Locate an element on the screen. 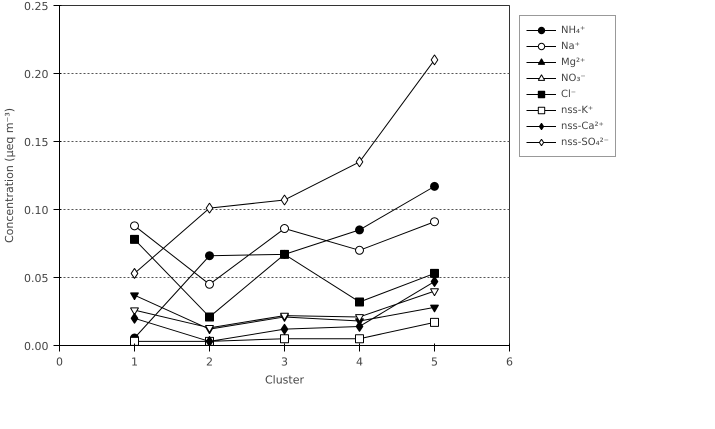 This screenshot has width=715, height=429. y-axis-title: Concentration (μeq m⁻³) is located at coordinates (9, 176).